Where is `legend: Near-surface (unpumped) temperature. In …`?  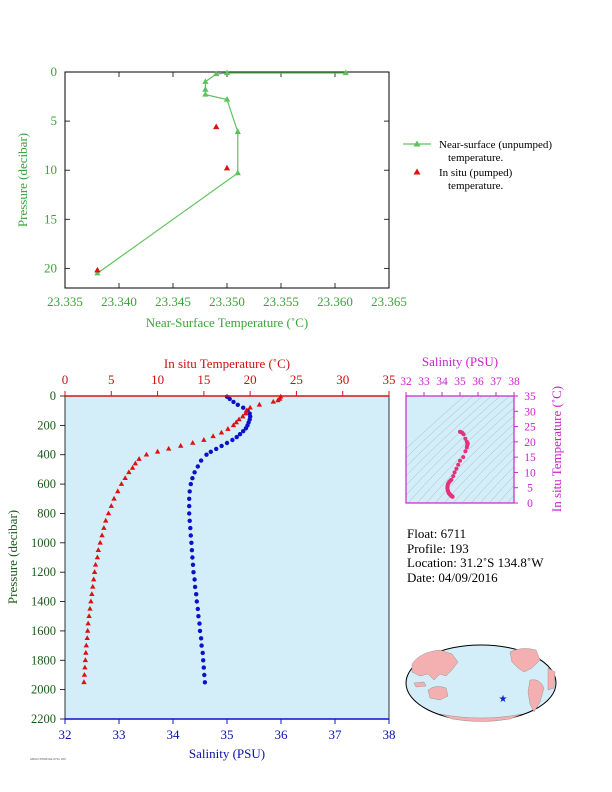
legend: Near-surface (unpumped) temperature. In … is located at coordinates (477, 165).